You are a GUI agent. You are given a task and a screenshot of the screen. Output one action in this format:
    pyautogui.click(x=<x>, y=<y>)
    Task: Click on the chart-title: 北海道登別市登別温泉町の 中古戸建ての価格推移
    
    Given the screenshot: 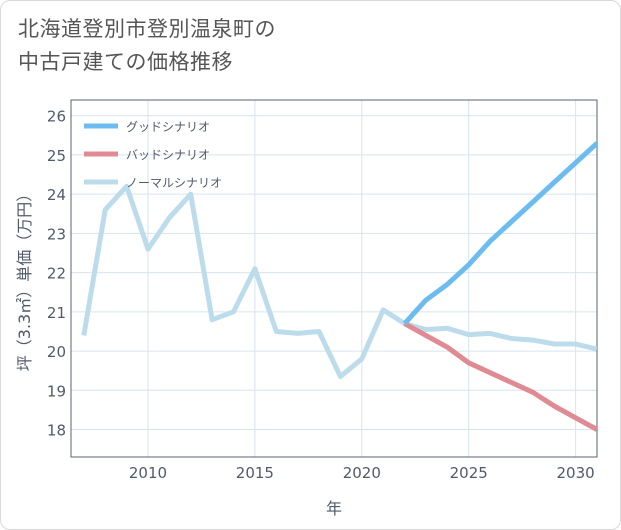 What is the action you would take?
    pyautogui.click(x=198, y=46)
    